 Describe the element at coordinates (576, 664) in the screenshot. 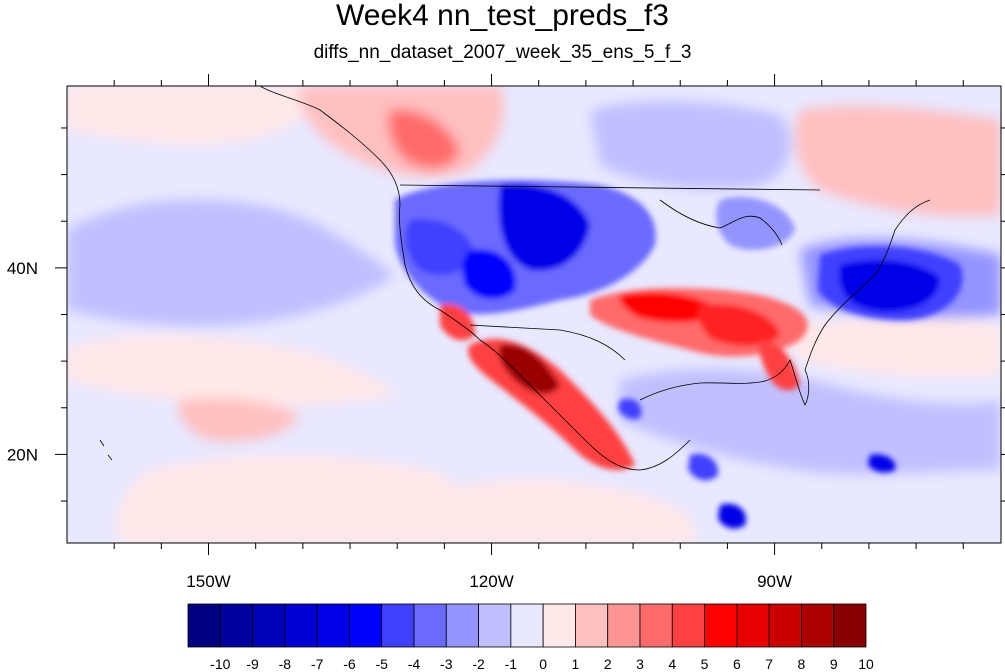

I see `colorbar-label: 1` at that location.